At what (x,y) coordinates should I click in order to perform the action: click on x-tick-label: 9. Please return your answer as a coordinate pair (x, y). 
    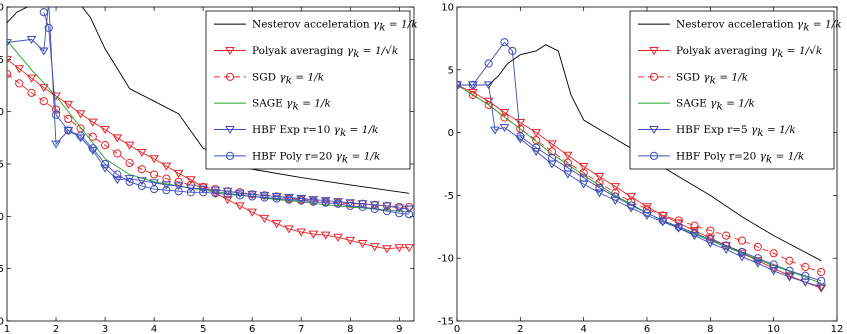
    Looking at the image, I should click on (399, 329).